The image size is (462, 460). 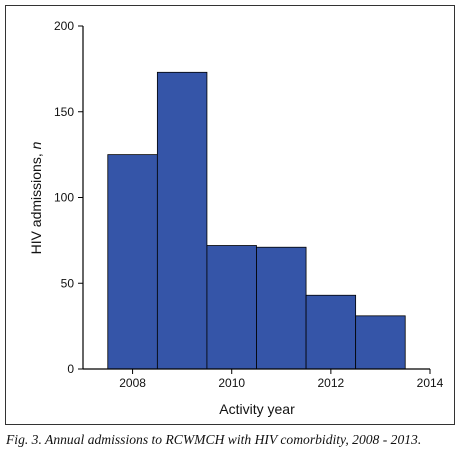 I want to click on x-tick-label-2012: 2012, so click(x=331, y=383).